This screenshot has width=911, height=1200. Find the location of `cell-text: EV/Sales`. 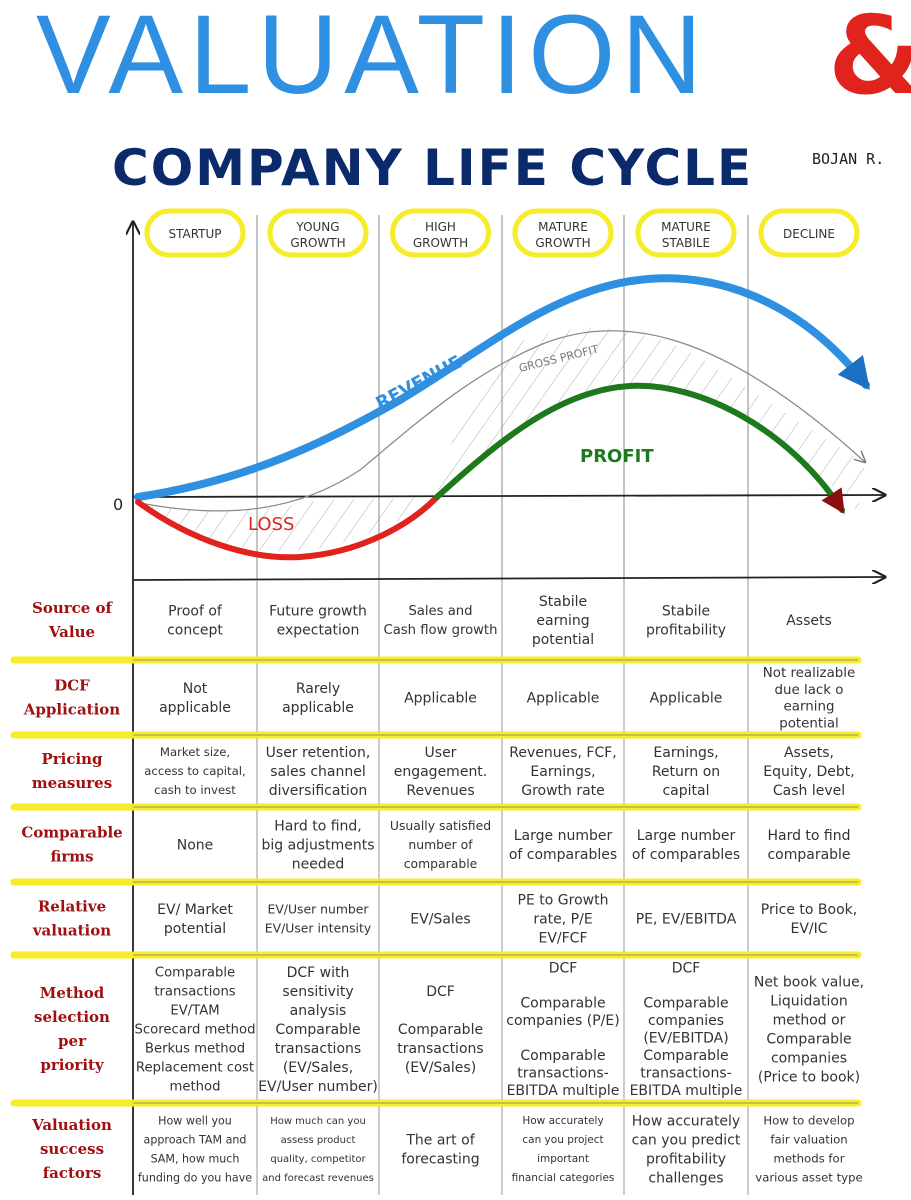

cell-text: EV/Sales is located at coordinates (440, 919).